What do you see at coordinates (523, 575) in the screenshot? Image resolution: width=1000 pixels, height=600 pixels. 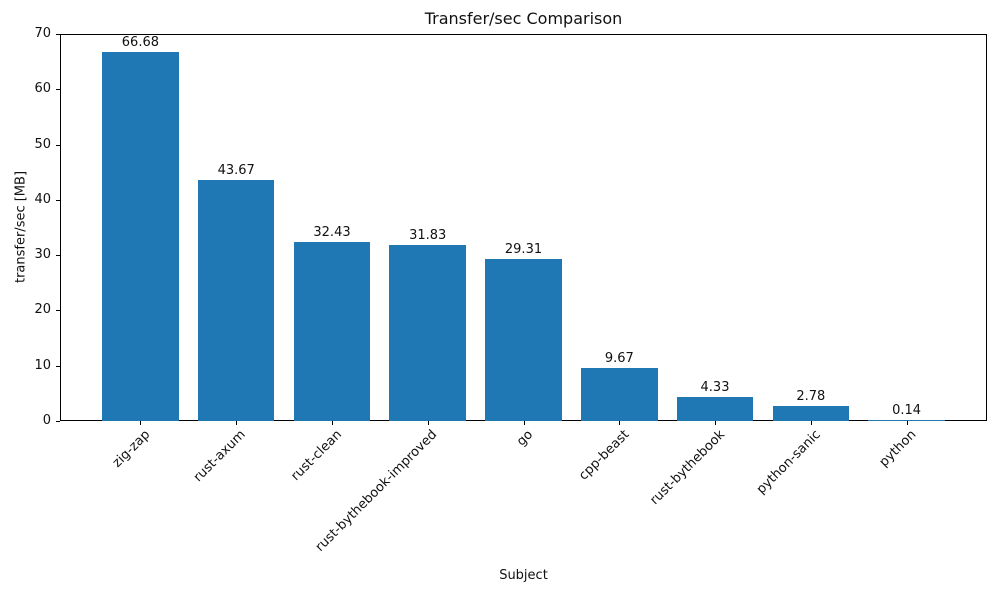 I see `x-axis-label: Subject` at bounding box center [523, 575].